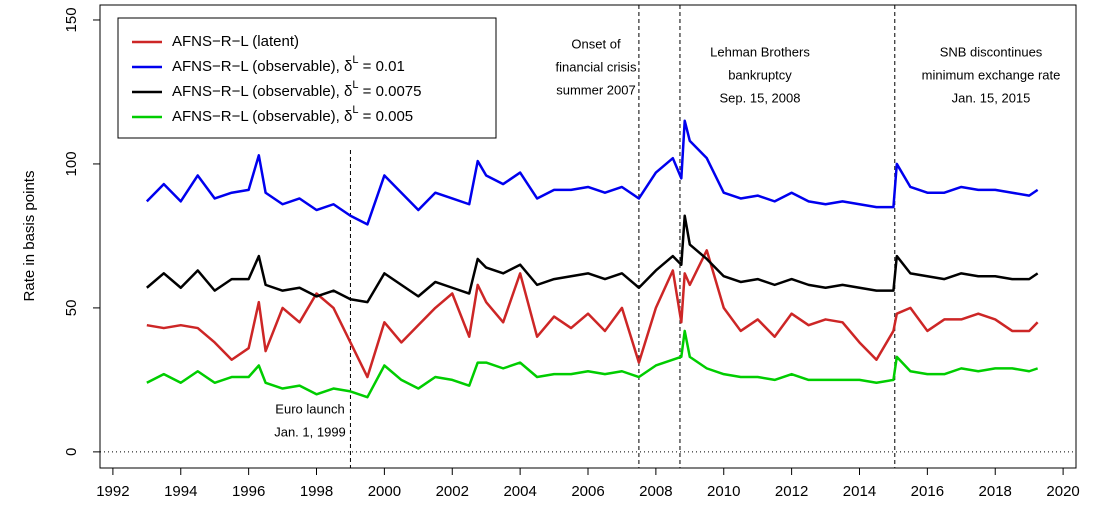  What do you see at coordinates (310, 431) in the screenshot?
I see `event-label: Jan. 1, 1999` at bounding box center [310, 431].